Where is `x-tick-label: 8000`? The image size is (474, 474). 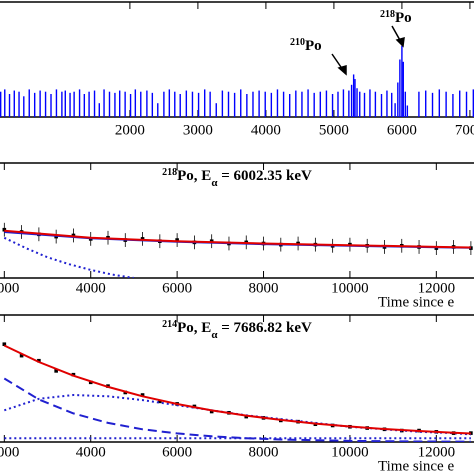
x-tick-label: 8000 is located at coordinates (264, 288).